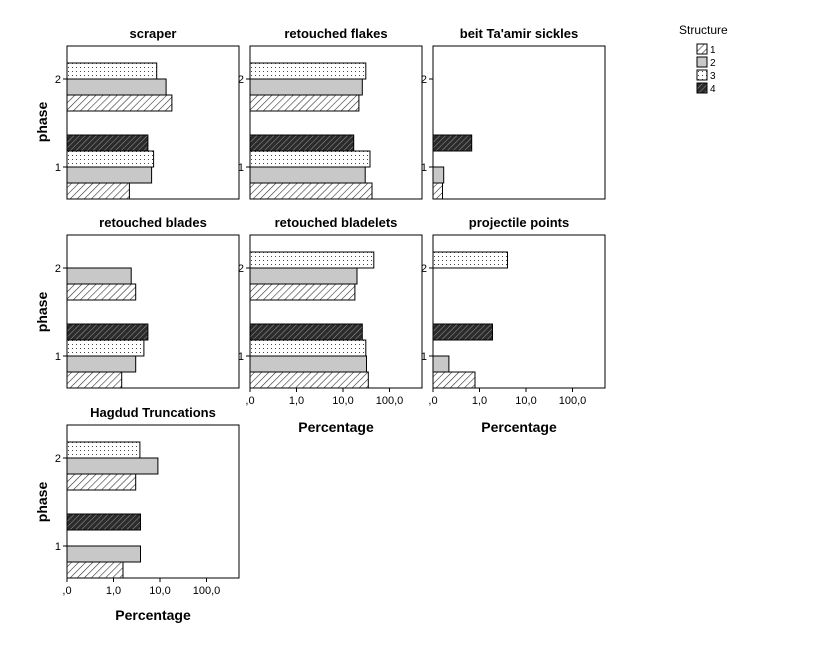  Describe the element at coordinates (153, 412) in the screenshot. I see `panel-title: Hagdud Truncations` at that location.